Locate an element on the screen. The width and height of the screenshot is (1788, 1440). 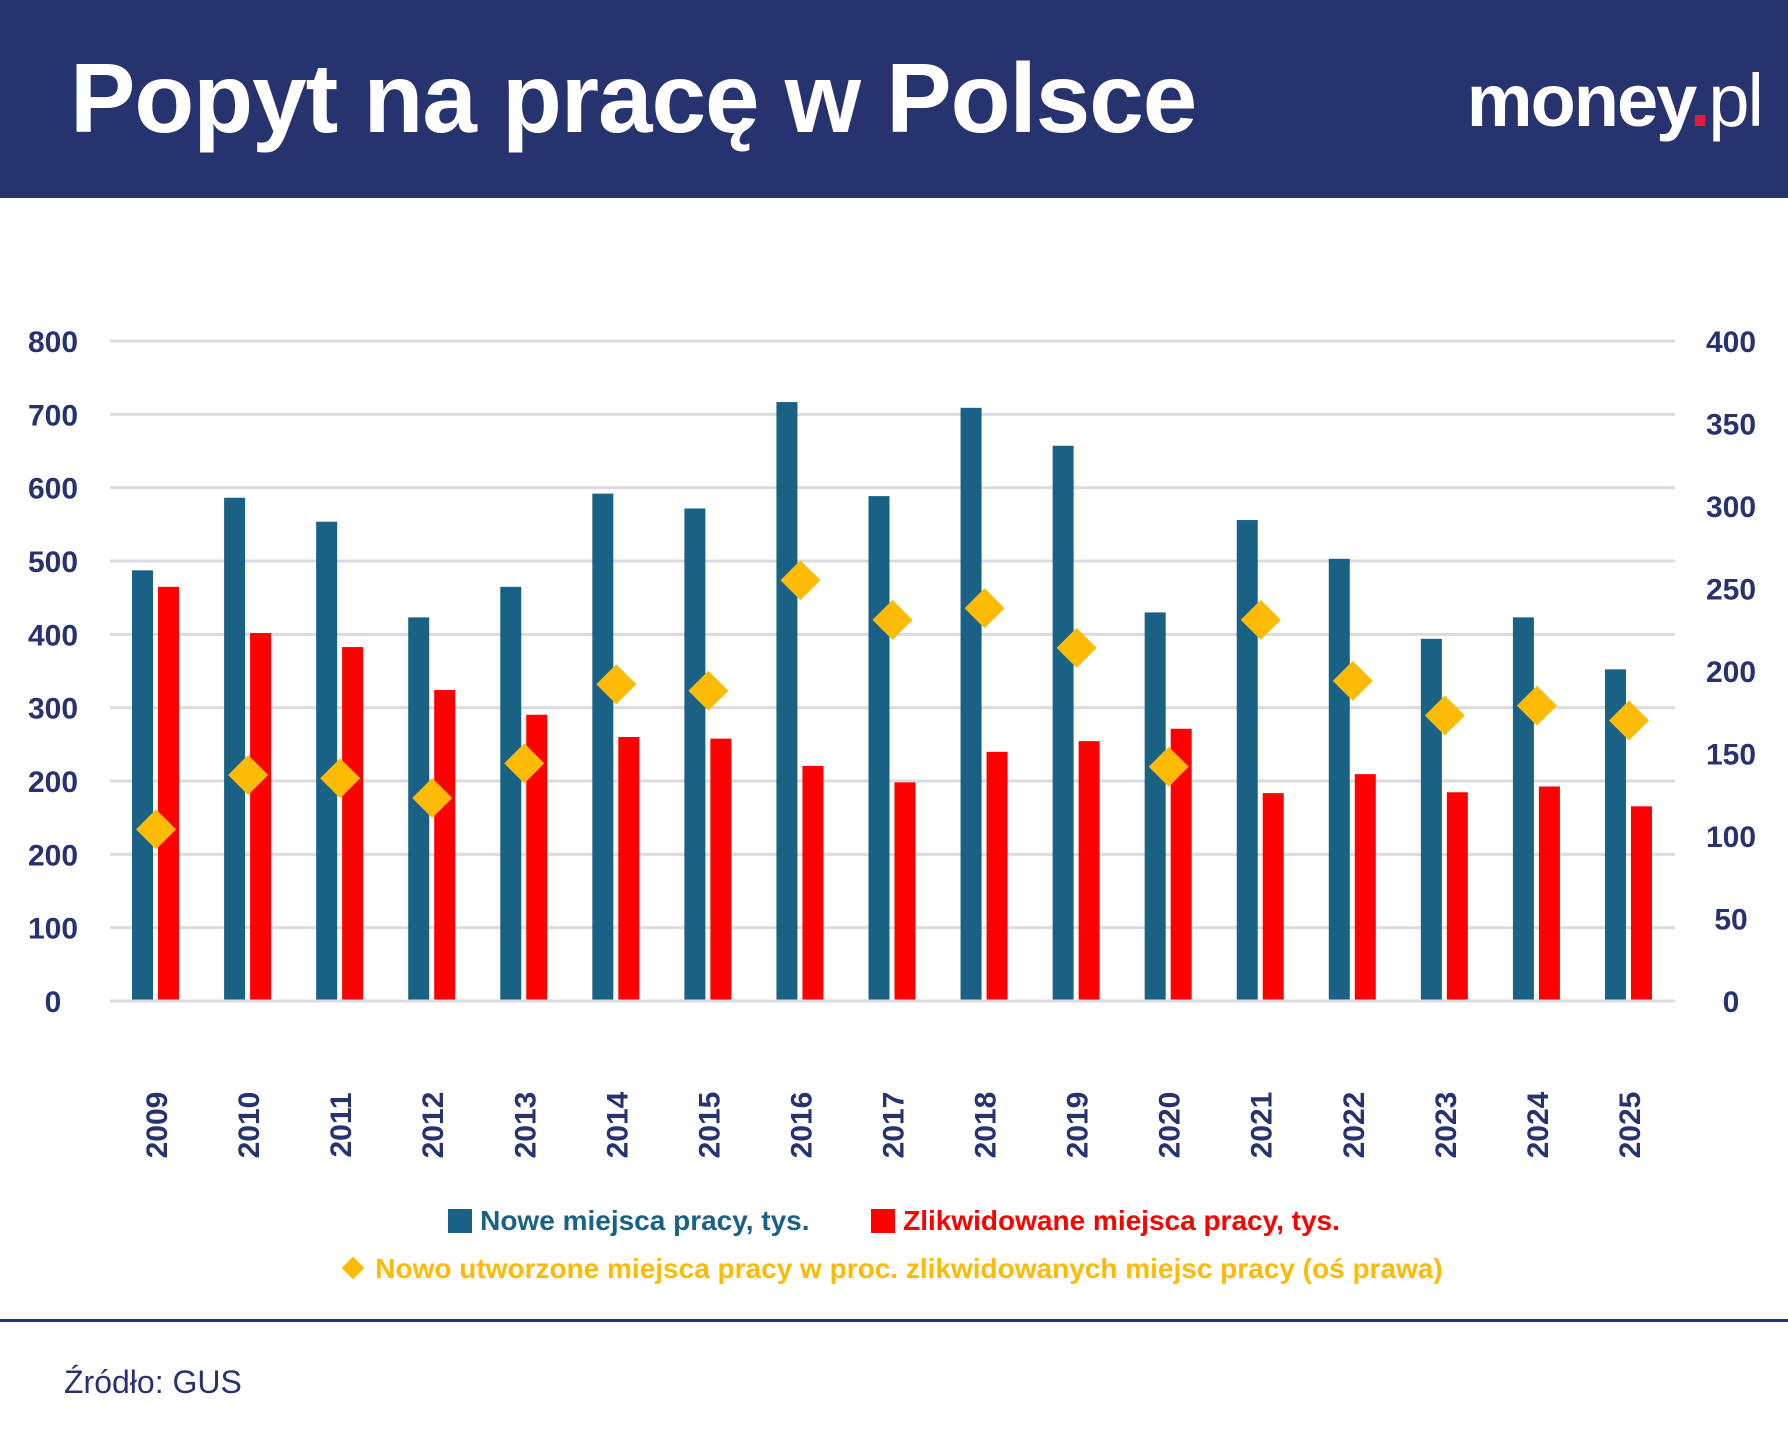
x-tick-label: 2023 is located at coordinates (1446, 1125).